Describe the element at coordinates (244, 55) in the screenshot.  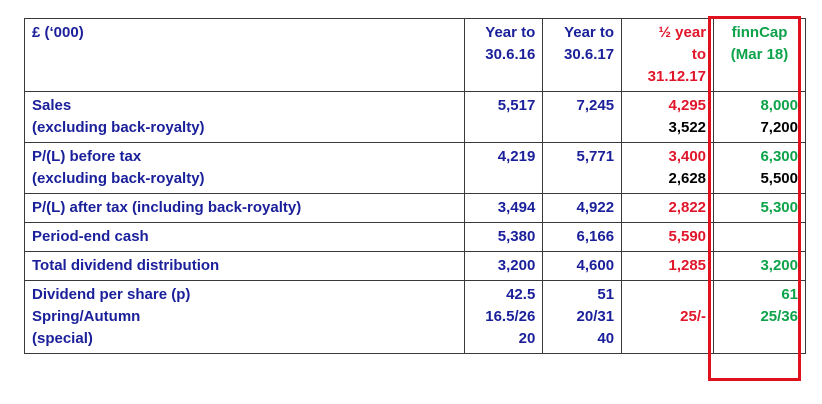
I see `currency-header: £ (‘000)` at that location.